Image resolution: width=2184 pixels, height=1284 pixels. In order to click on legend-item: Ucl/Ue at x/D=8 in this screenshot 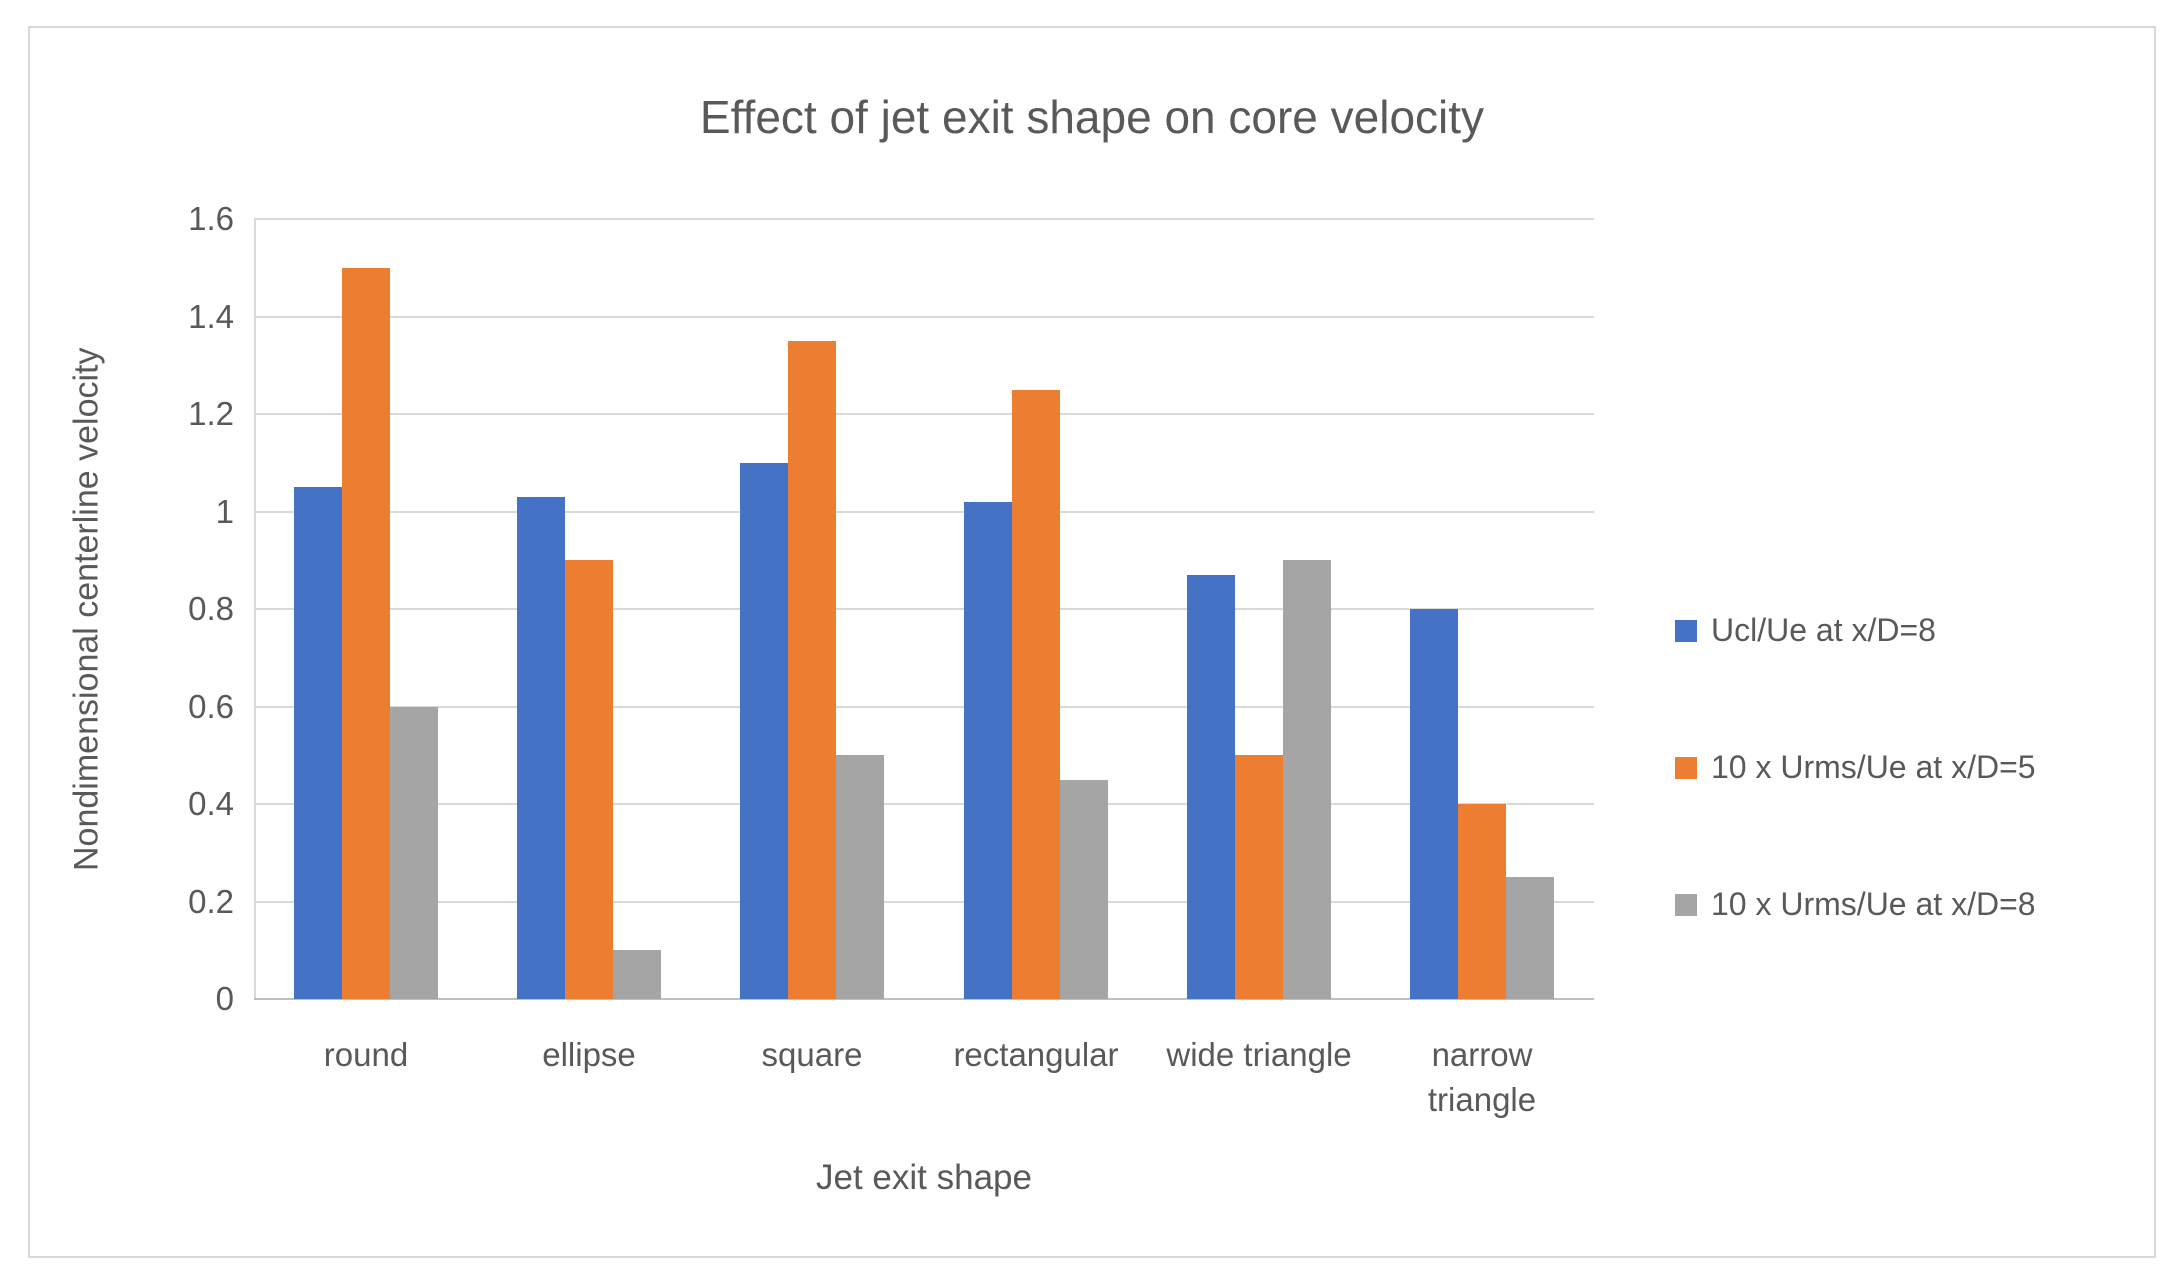, I will do `click(1855, 630)`.